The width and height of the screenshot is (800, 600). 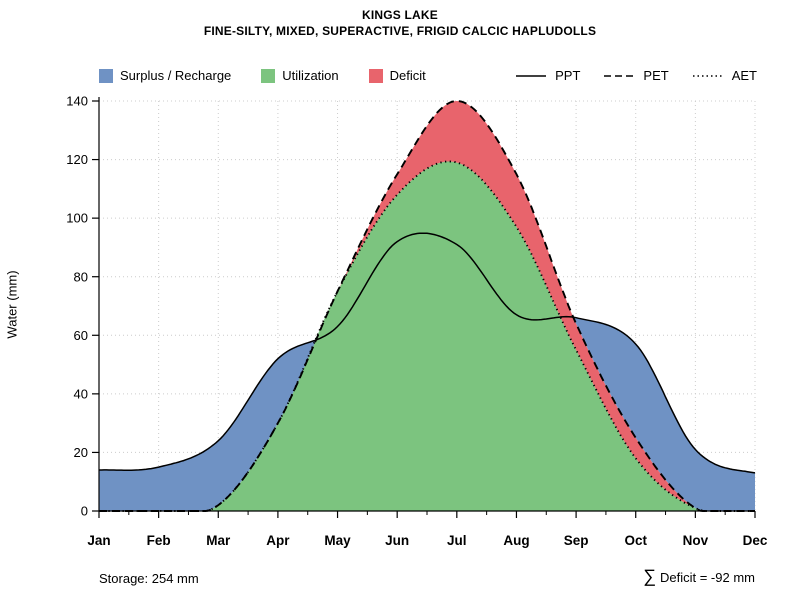 I want to click on legend-item-surplus: Surplus / Recharge, so click(x=165, y=75).